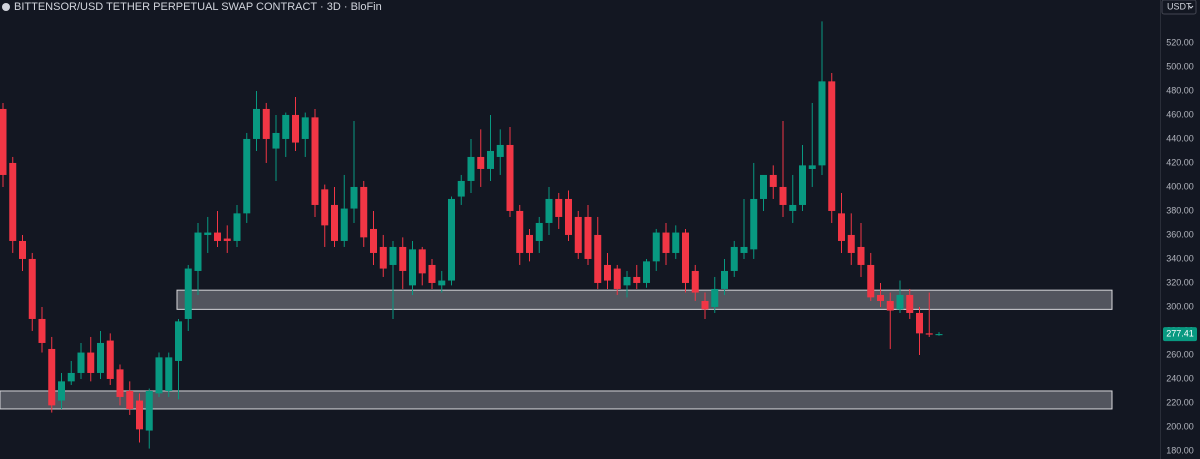  What do you see at coordinates (1180, 162) in the screenshot?
I see `y-tick-label: 420.00` at bounding box center [1180, 162].